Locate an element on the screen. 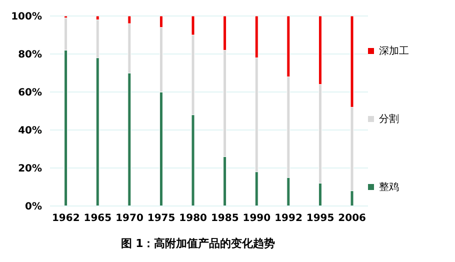 Image resolution: width=455 pixels, height=262 pixels. y-tick-label: 20% is located at coordinates (30, 169).